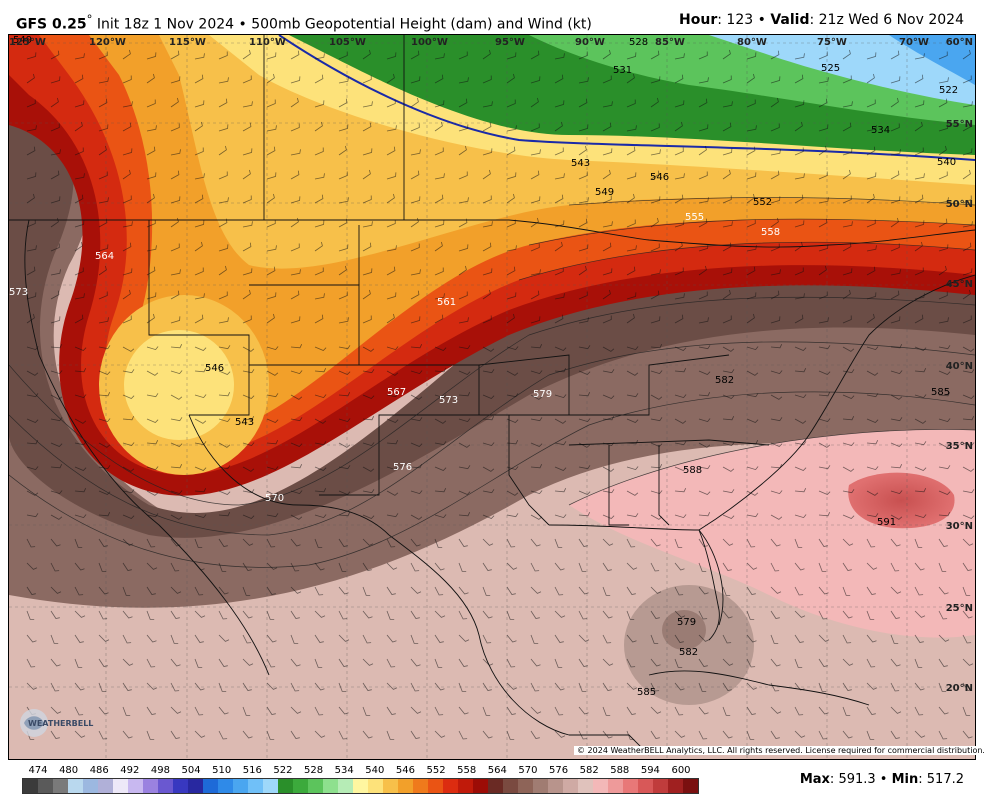 This screenshot has width=984, height=808. Describe the element at coordinates (528, 770) in the screenshot. I see `legend-value-label: 570` at that location.